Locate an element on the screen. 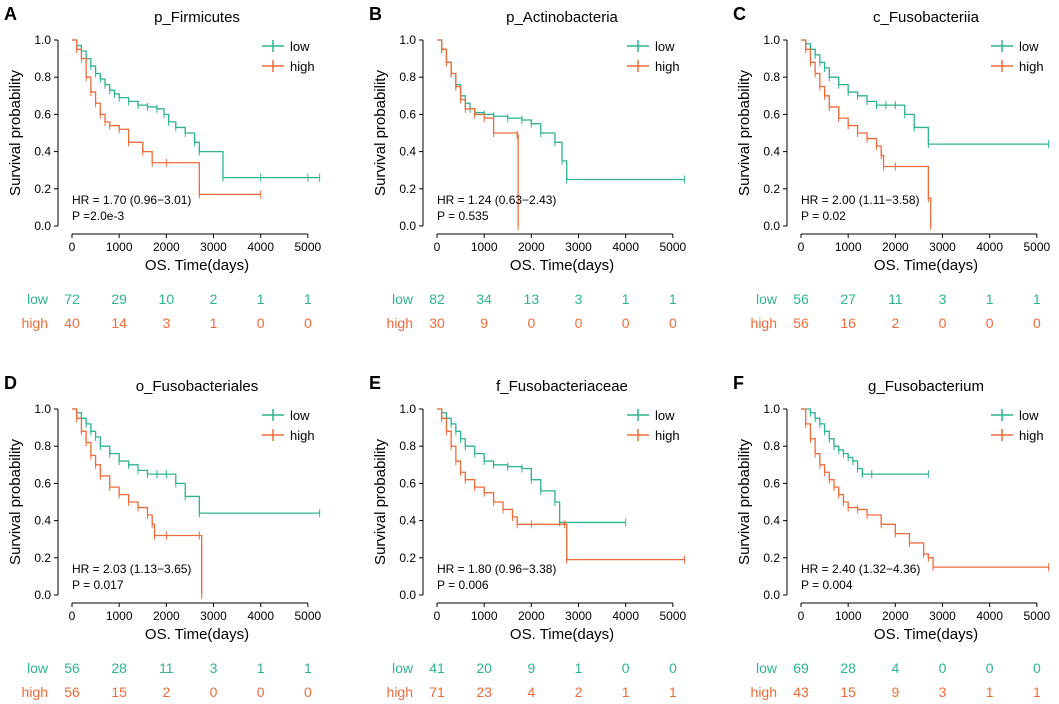 The height and width of the screenshot is (704, 1059). risk-count-high: 2 is located at coordinates (166, 692).